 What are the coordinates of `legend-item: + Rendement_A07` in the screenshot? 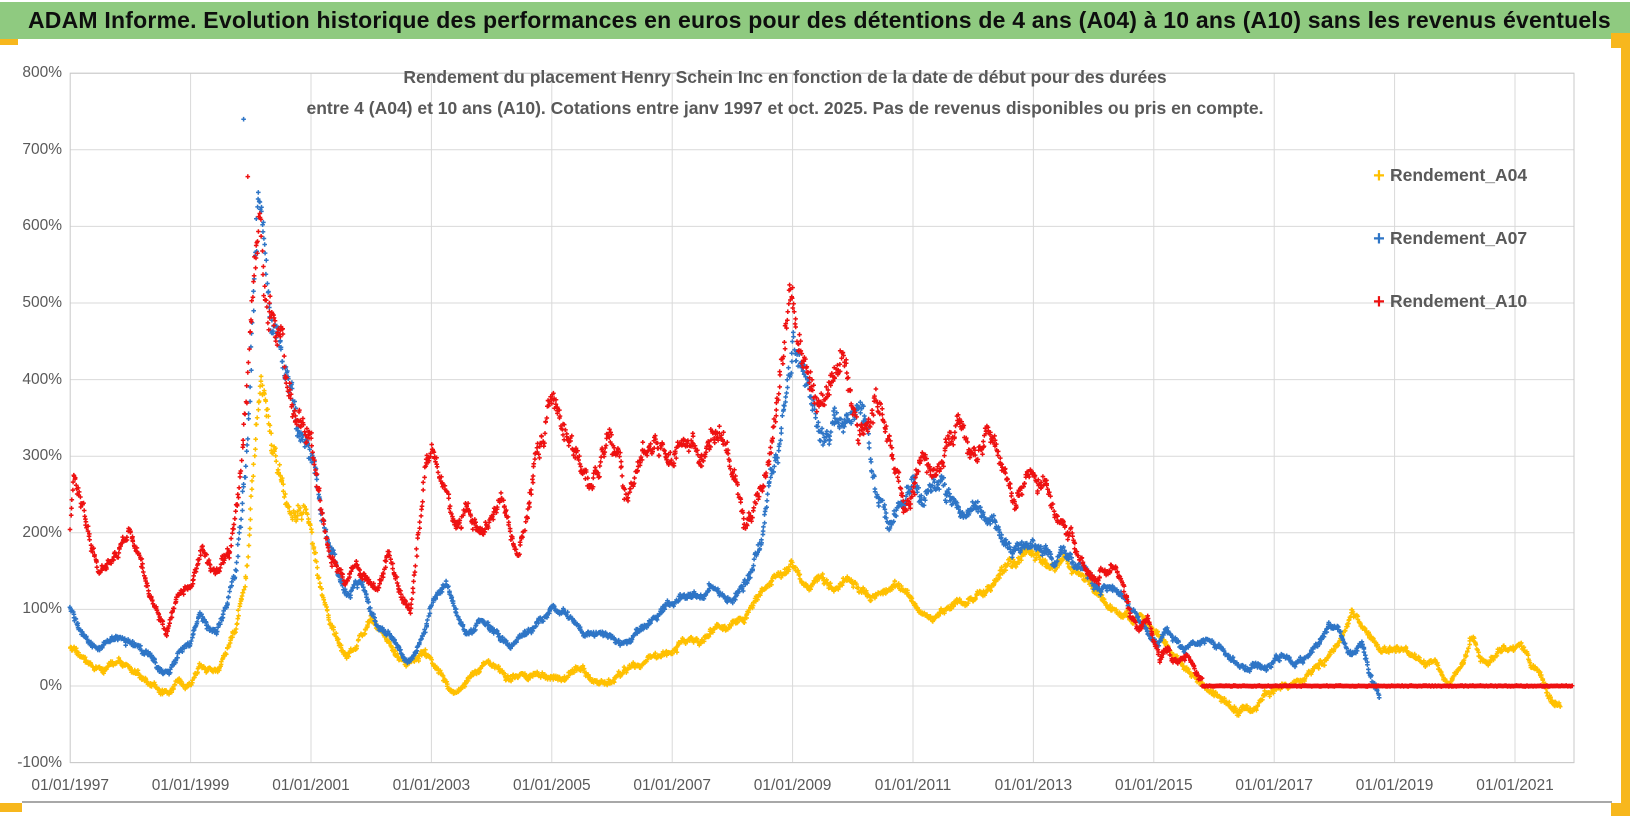 It's located at (1447, 238).